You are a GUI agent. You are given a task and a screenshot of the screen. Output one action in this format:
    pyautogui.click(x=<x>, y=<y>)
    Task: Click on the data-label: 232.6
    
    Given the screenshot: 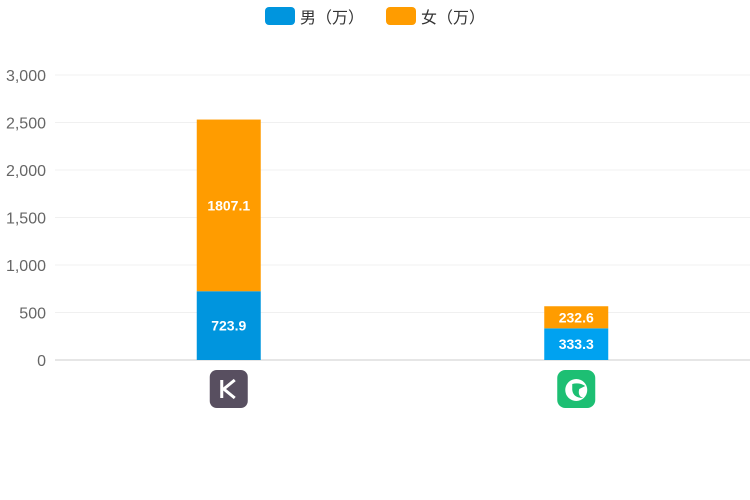 What is the action you would take?
    pyautogui.click(x=576, y=317)
    